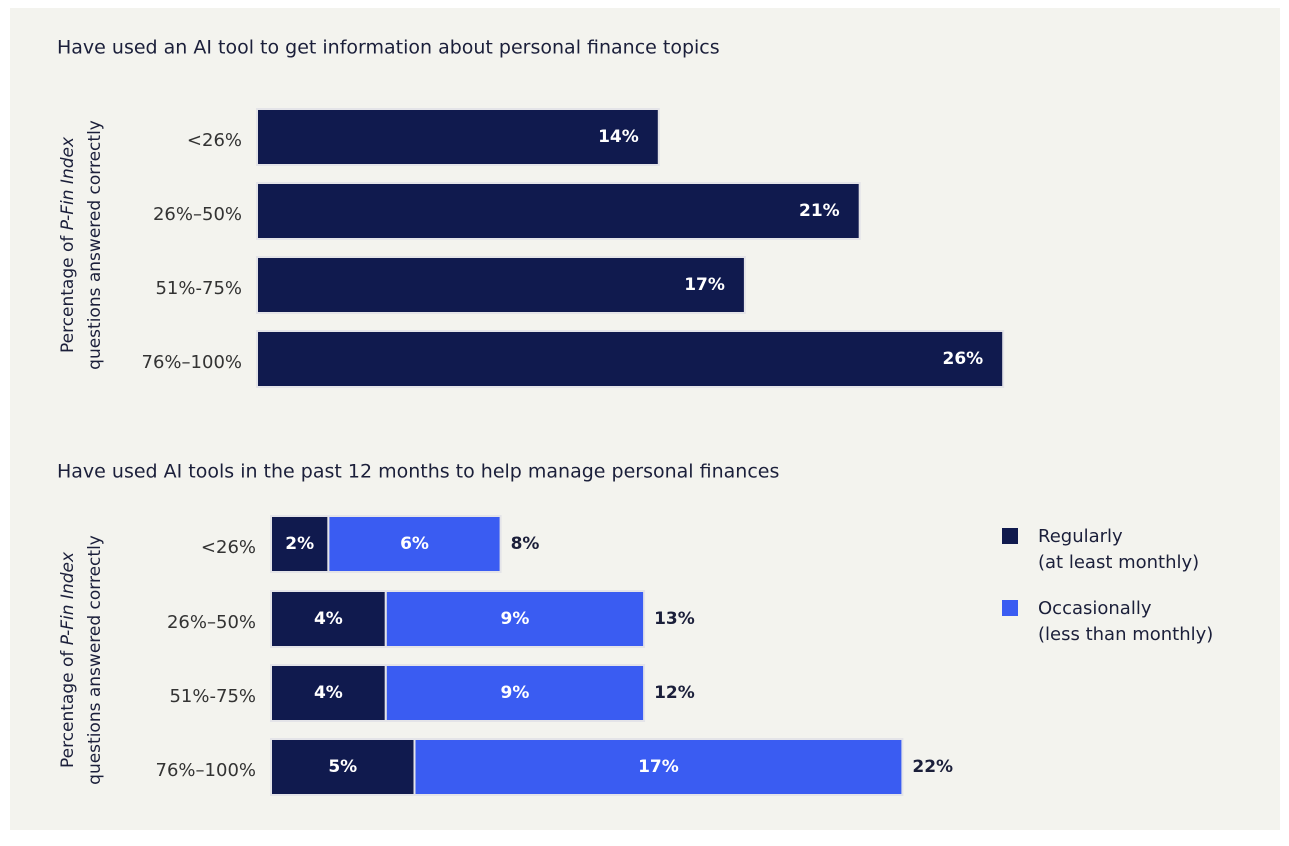 The height and width of the screenshot is (846, 1289). I want to click on value-label: 2%, so click(299, 544).